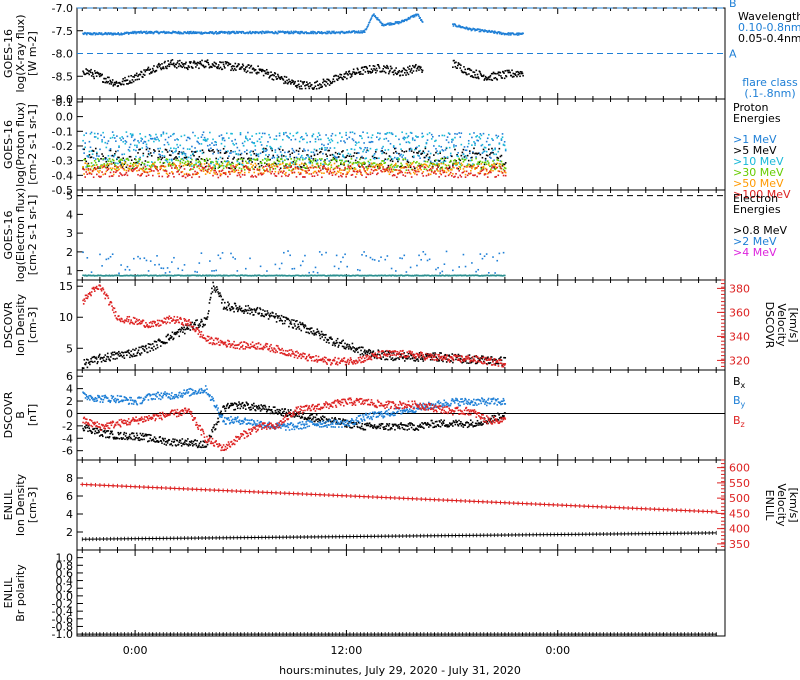  I want to click on panel-frame, so click(401, 235).